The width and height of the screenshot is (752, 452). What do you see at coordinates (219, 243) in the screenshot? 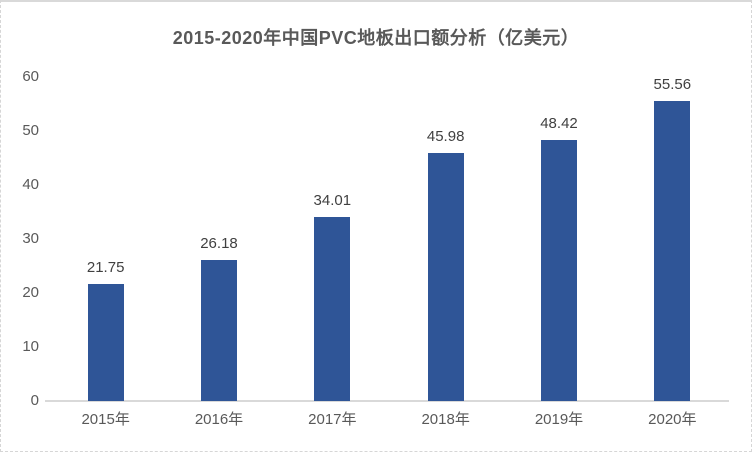
I see `bar-value-label: 26.18` at bounding box center [219, 243].